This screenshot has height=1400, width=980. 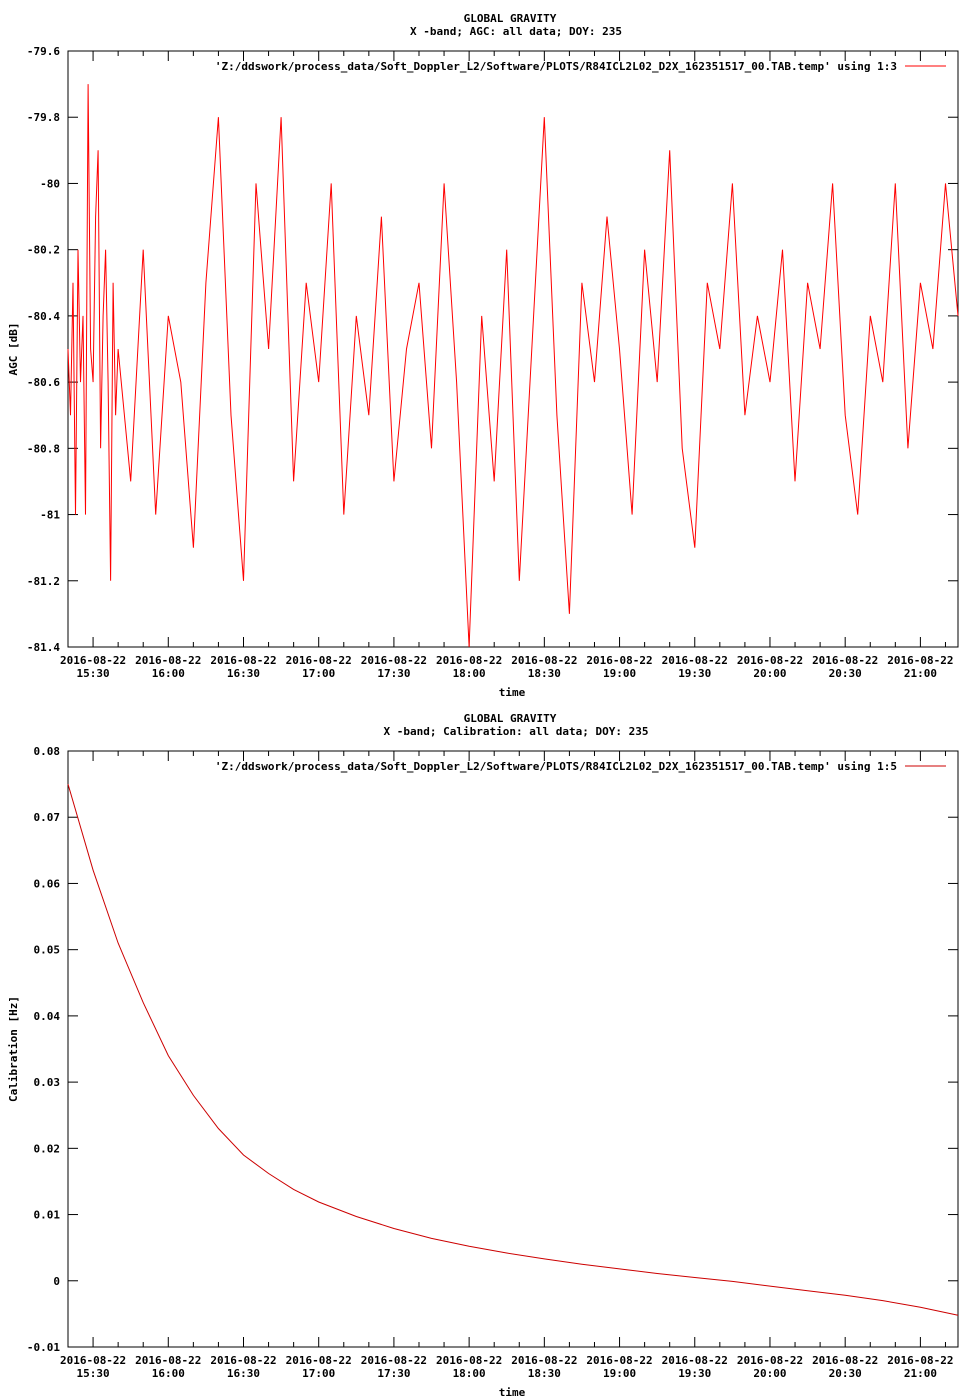 I want to click on y-tick-label: -81.4, so click(x=43, y=647).